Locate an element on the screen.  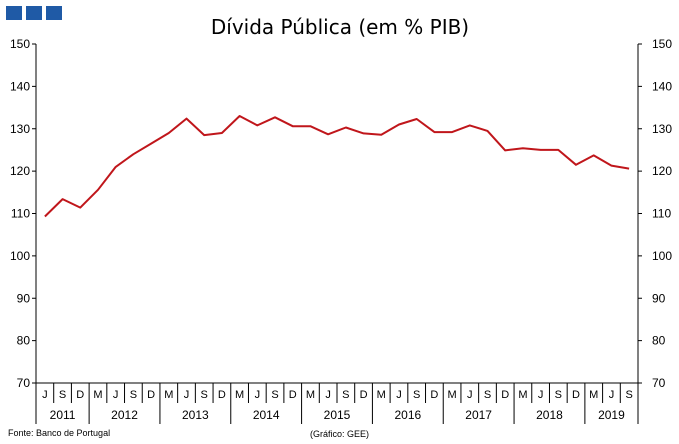
y-tick-label-left: 80 is located at coordinates (24, 341).